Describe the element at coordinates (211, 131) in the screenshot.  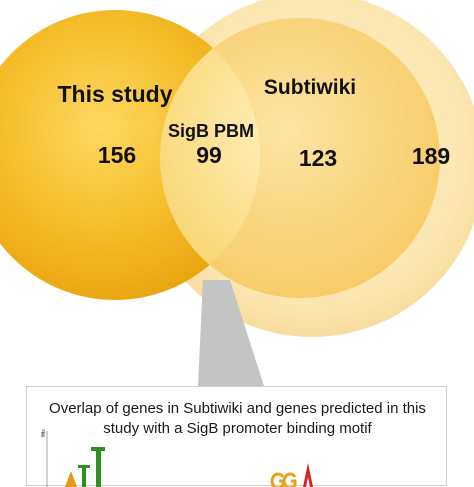
I see `intersection-label: SigB PBM` at that location.